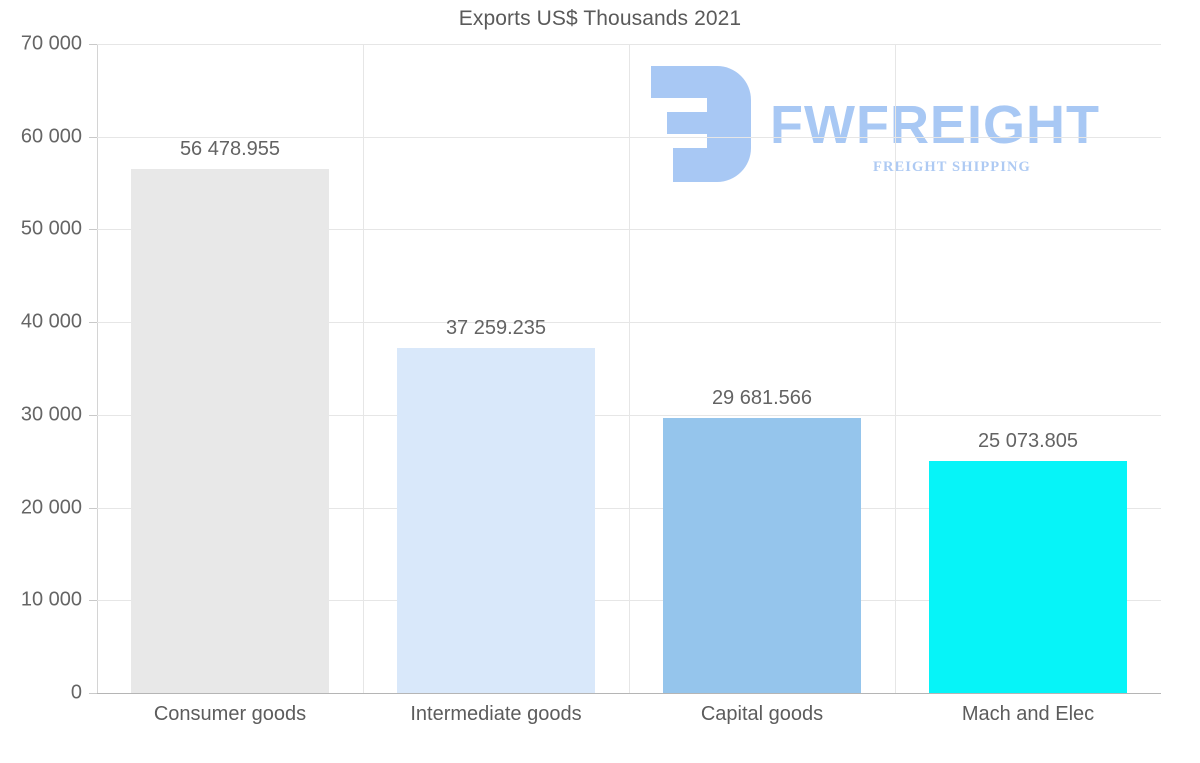 The height and width of the screenshot is (763, 1200). What do you see at coordinates (51, 599) in the screenshot?
I see `y-axis-tick-label: 10 000` at bounding box center [51, 599].